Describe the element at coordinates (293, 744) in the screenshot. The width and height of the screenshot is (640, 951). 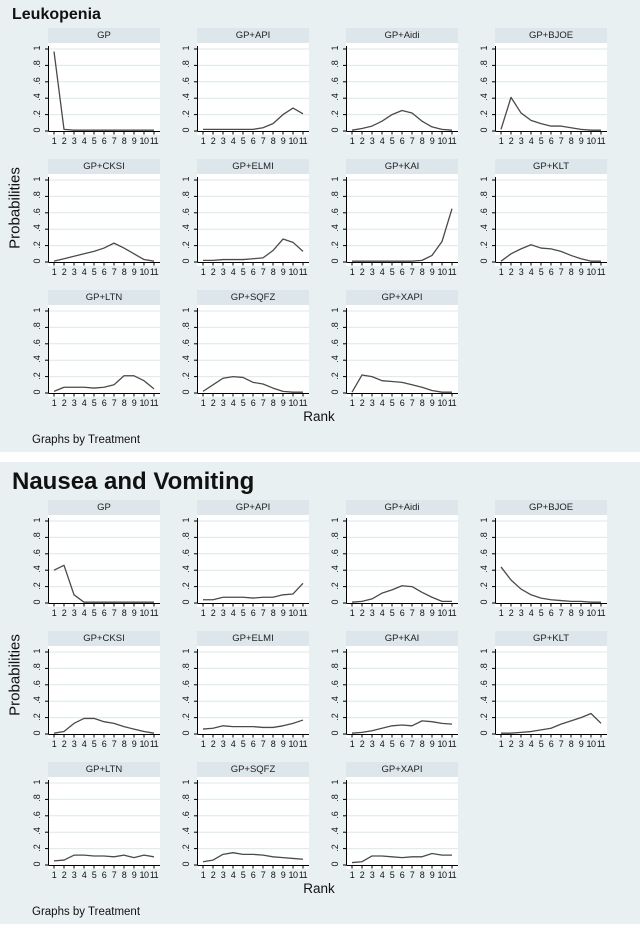
I see `x-tick-label: 10` at that location.